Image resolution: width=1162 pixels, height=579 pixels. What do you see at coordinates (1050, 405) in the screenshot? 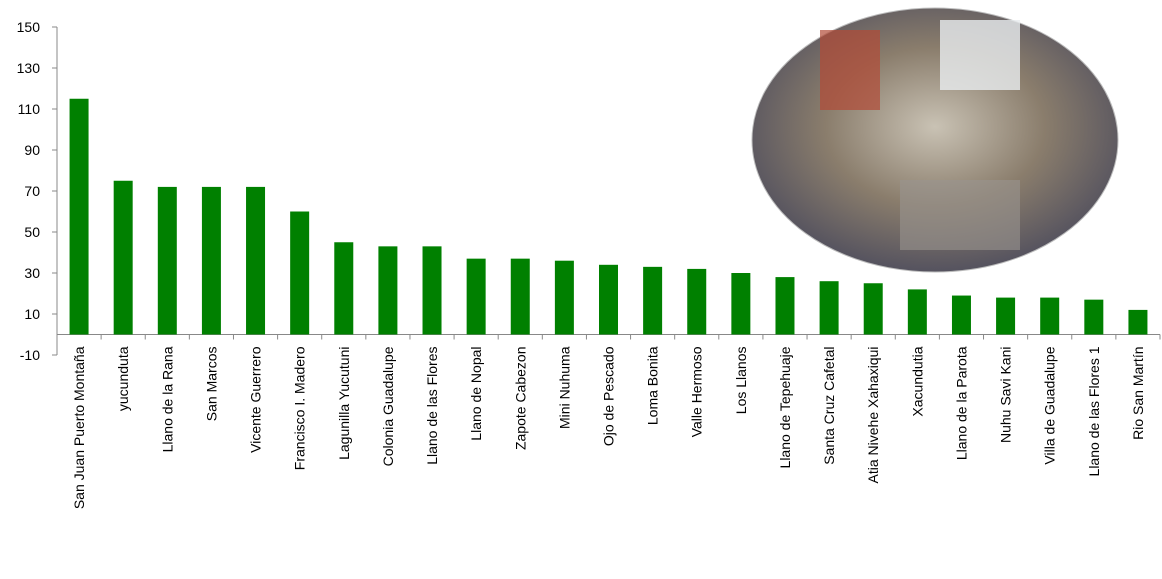
I see `x-tick-label: Villa de Guadalupe` at bounding box center [1050, 405].